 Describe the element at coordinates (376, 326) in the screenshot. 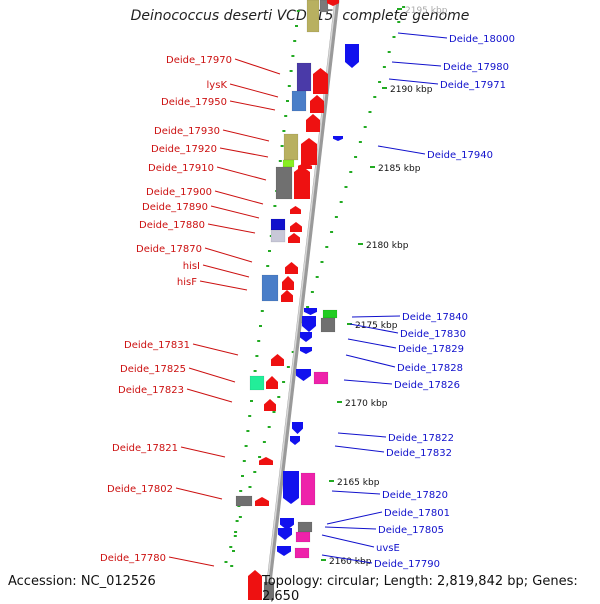

I see `tick-label: 2175 kbp` at that location.